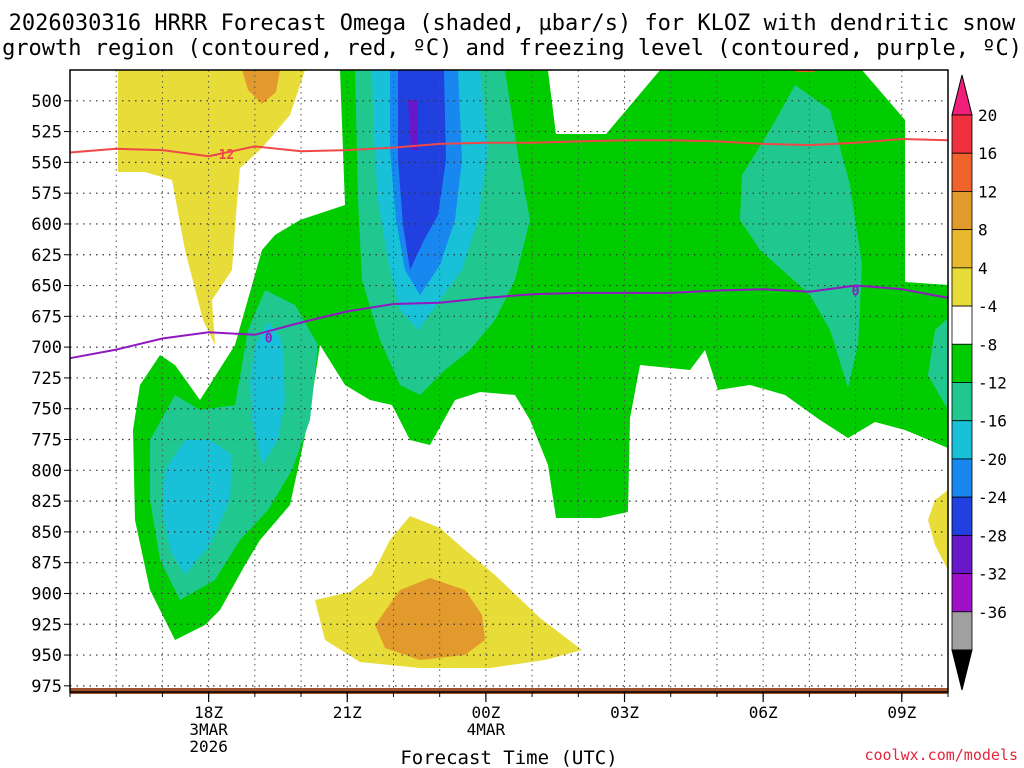 This screenshot has width=1024, height=768. What do you see at coordinates (46, 163) in the screenshot?
I see `y-tick-label: 550` at bounding box center [46, 163].